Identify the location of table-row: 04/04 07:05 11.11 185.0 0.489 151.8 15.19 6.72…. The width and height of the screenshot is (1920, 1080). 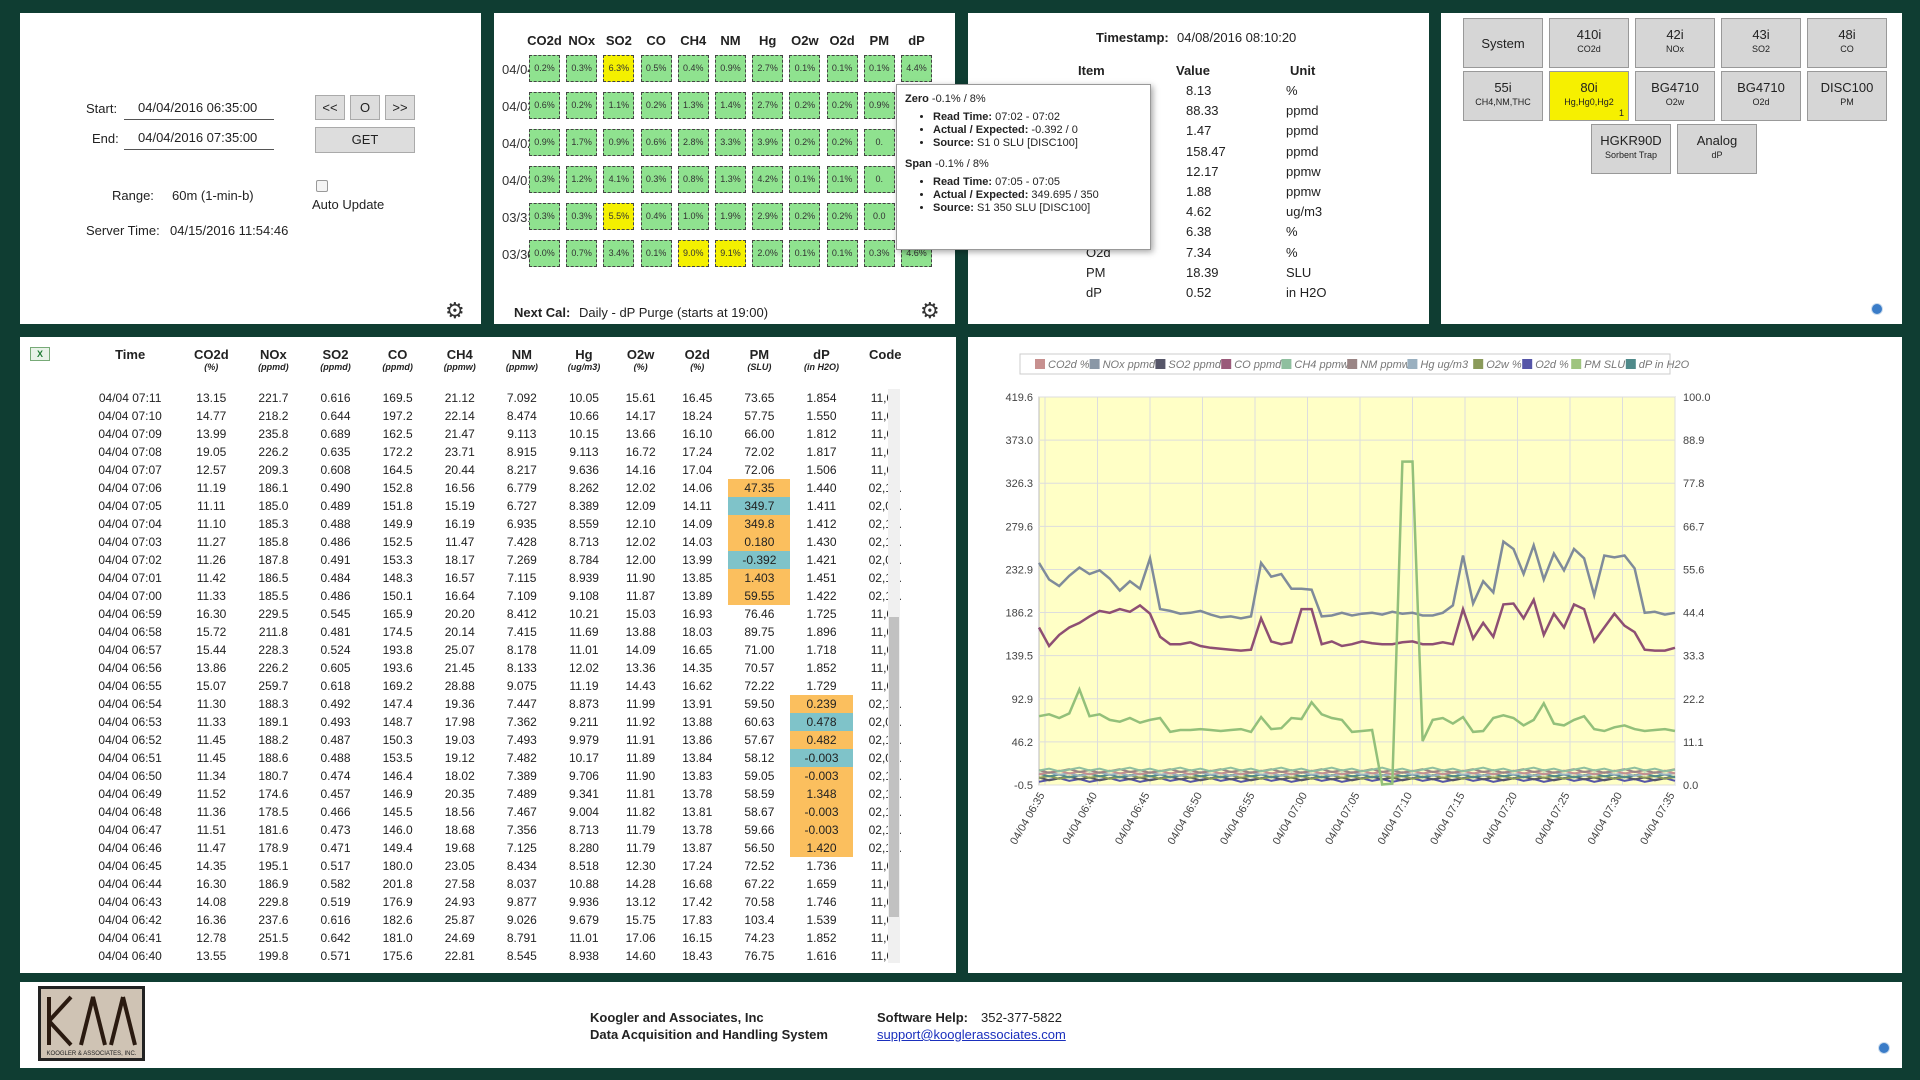
(499, 506).